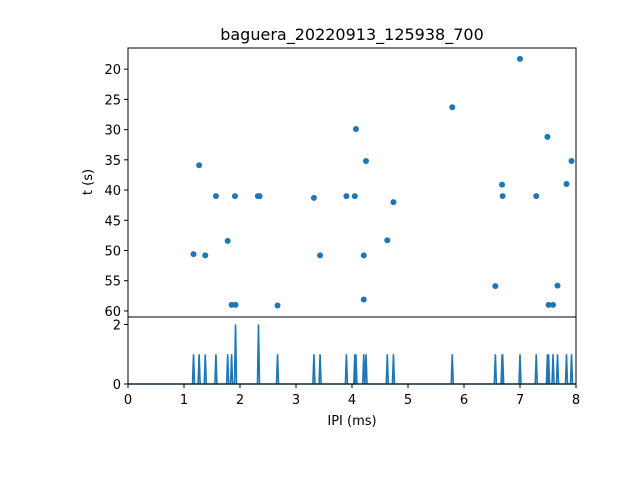  What do you see at coordinates (576, 400) in the screenshot?
I see `x-tick-label: 8` at bounding box center [576, 400].